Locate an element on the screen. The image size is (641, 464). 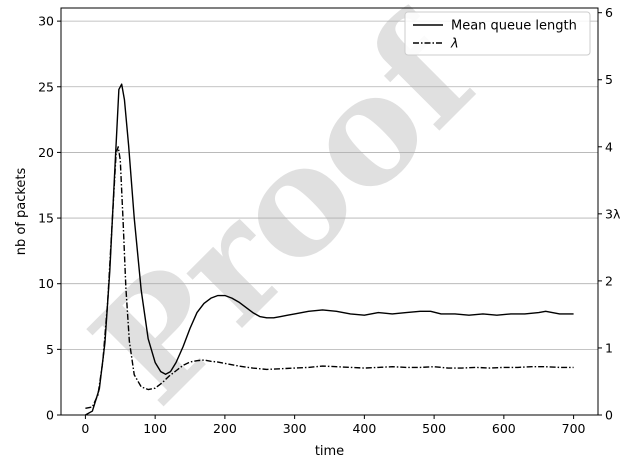
y2-tick-label: 3λ is located at coordinates (613, 213).